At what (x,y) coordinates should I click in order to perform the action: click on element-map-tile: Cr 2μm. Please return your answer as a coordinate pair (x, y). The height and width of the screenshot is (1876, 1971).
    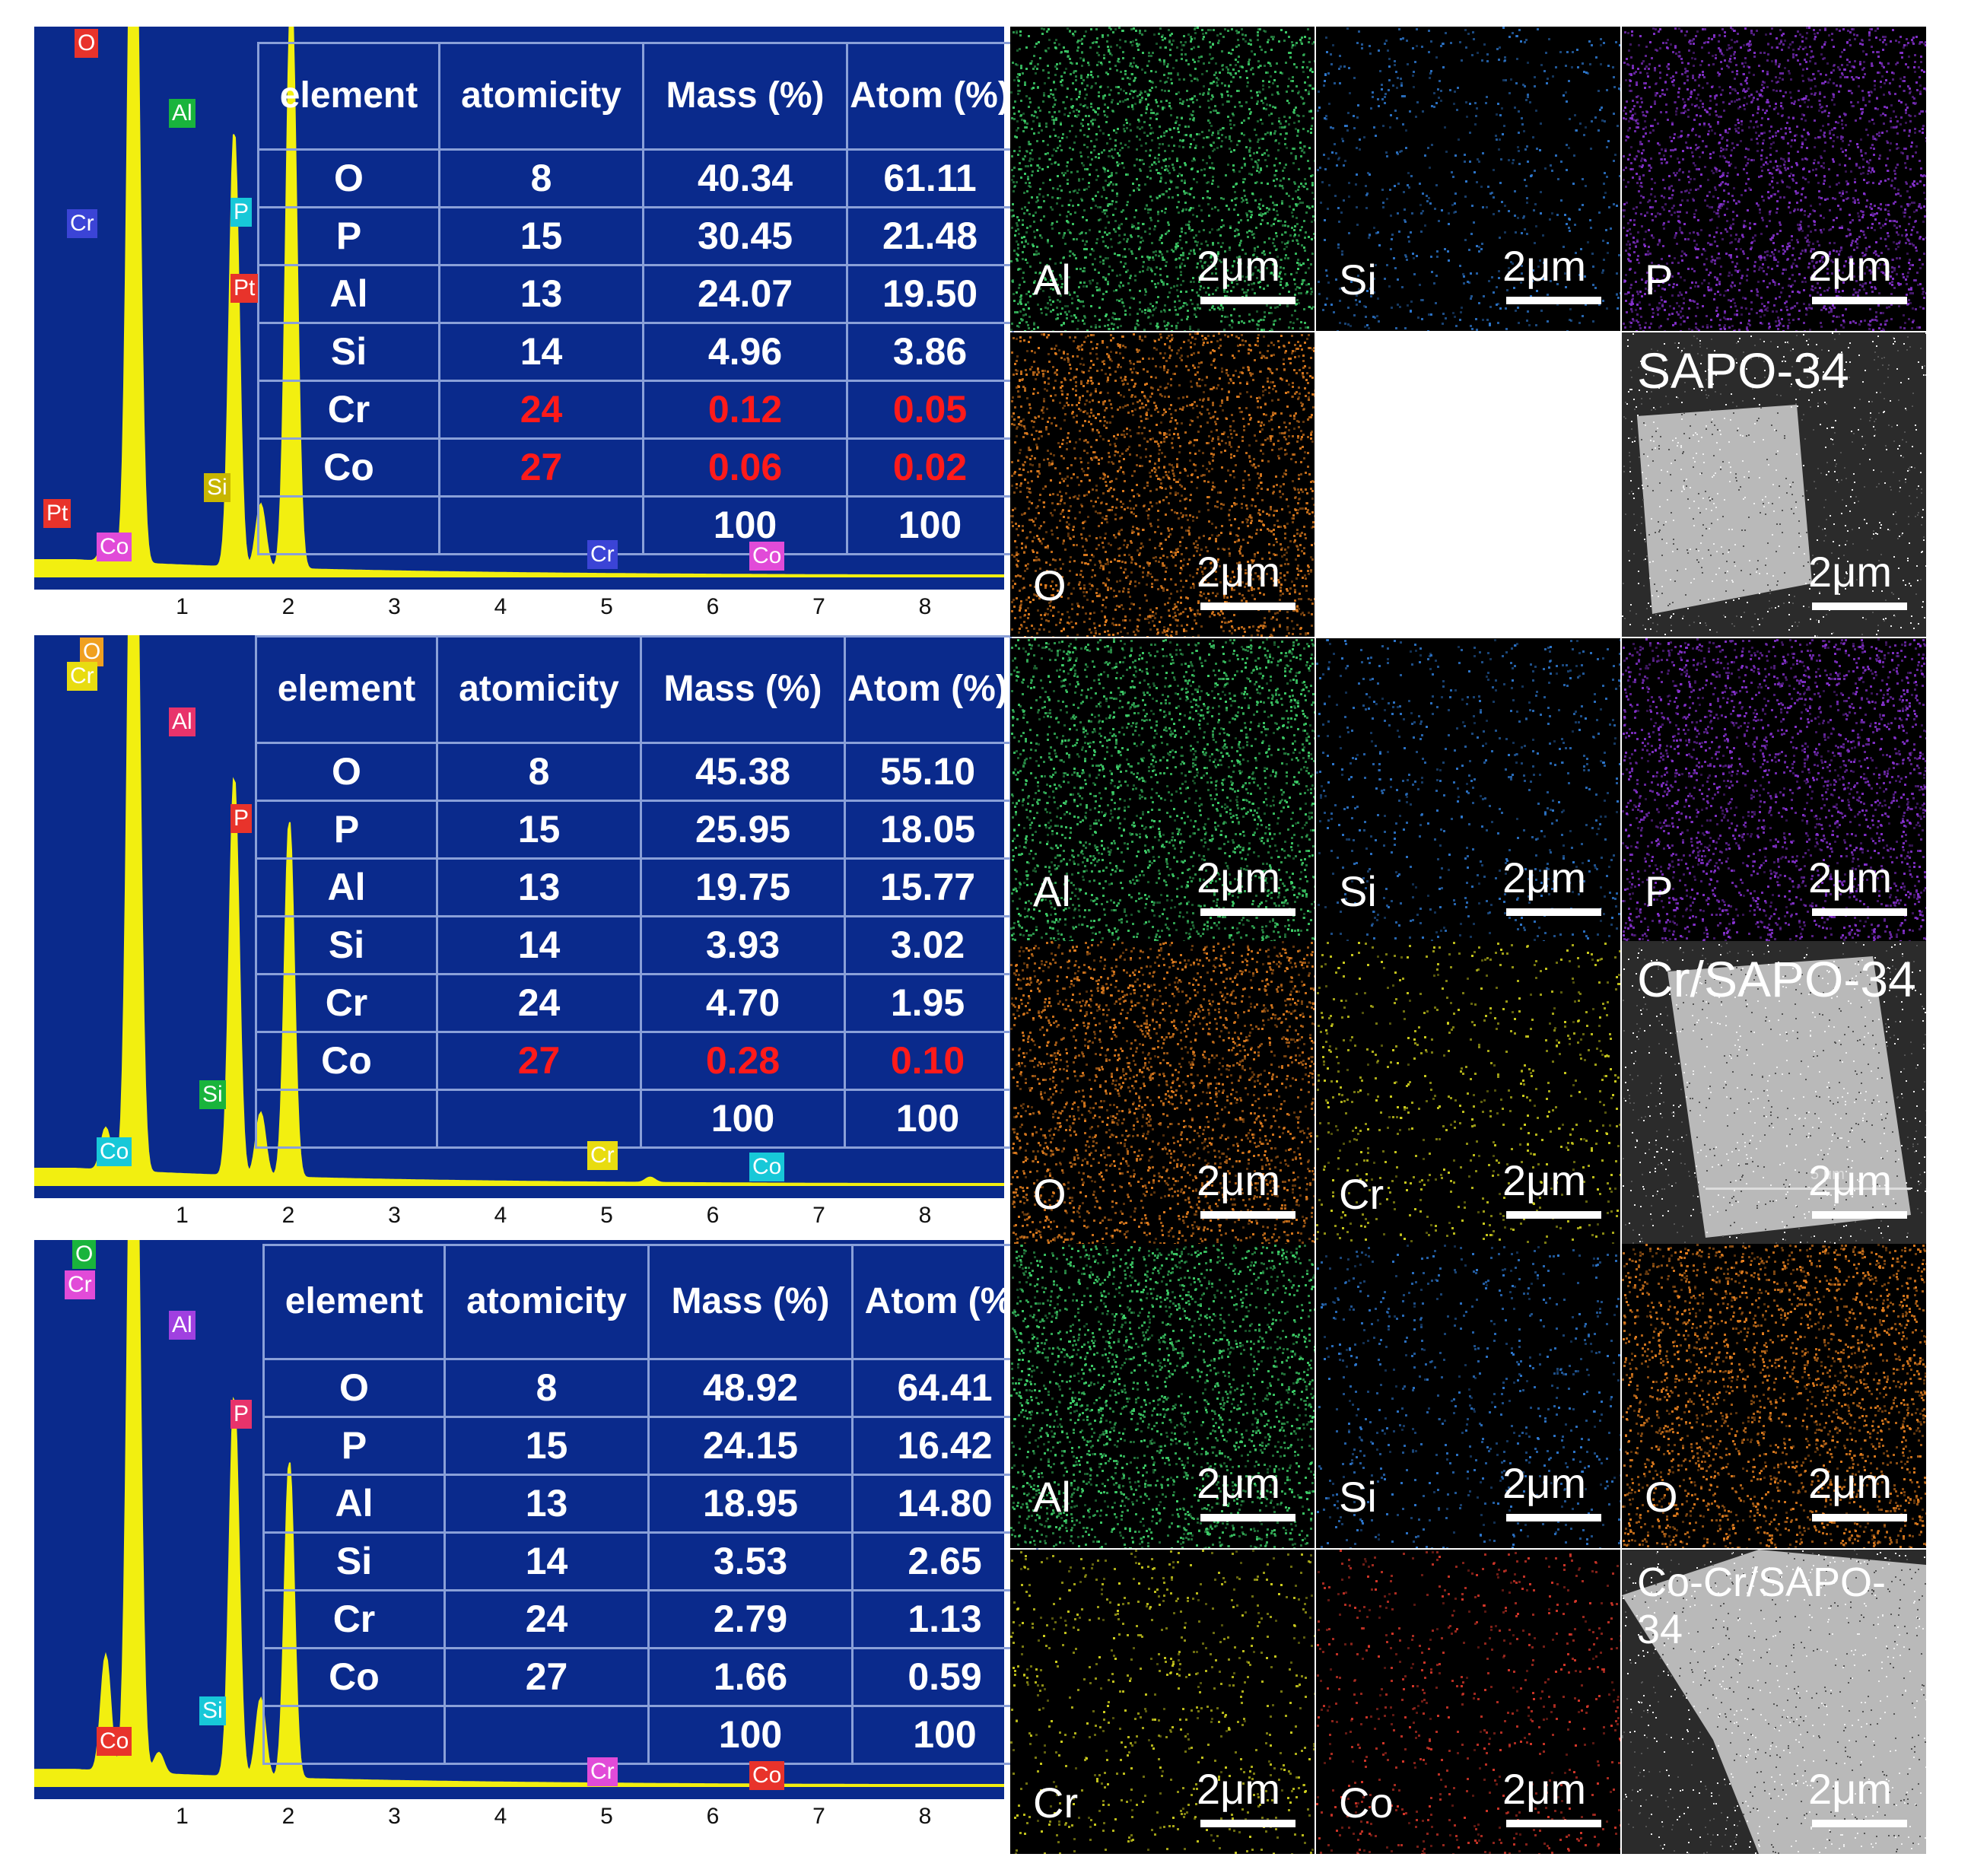
    Looking at the image, I should click on (1468, 1093).